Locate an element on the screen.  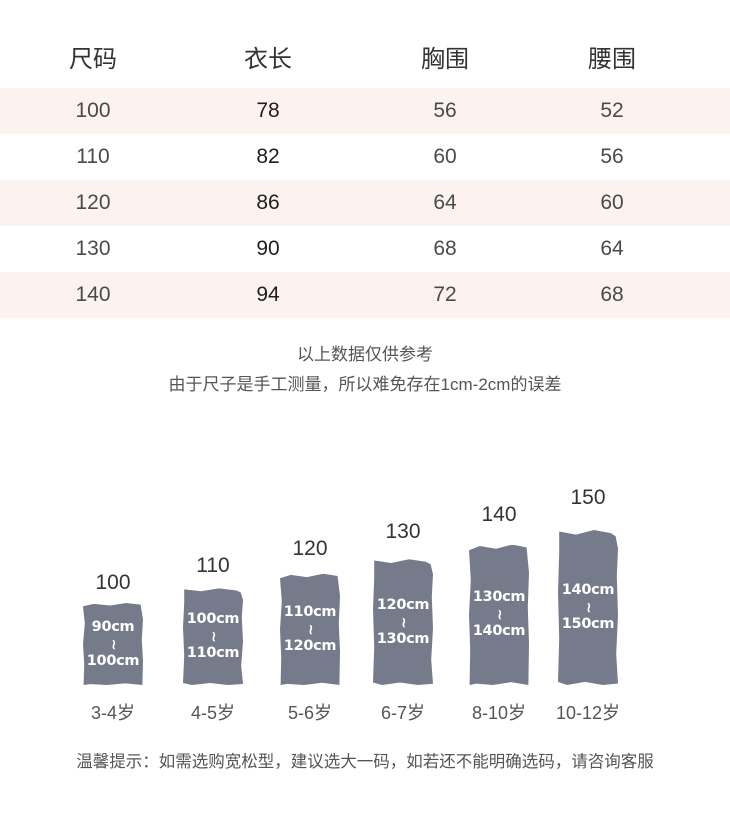
cell-chest: 60 is located at coordinates (445, 156).